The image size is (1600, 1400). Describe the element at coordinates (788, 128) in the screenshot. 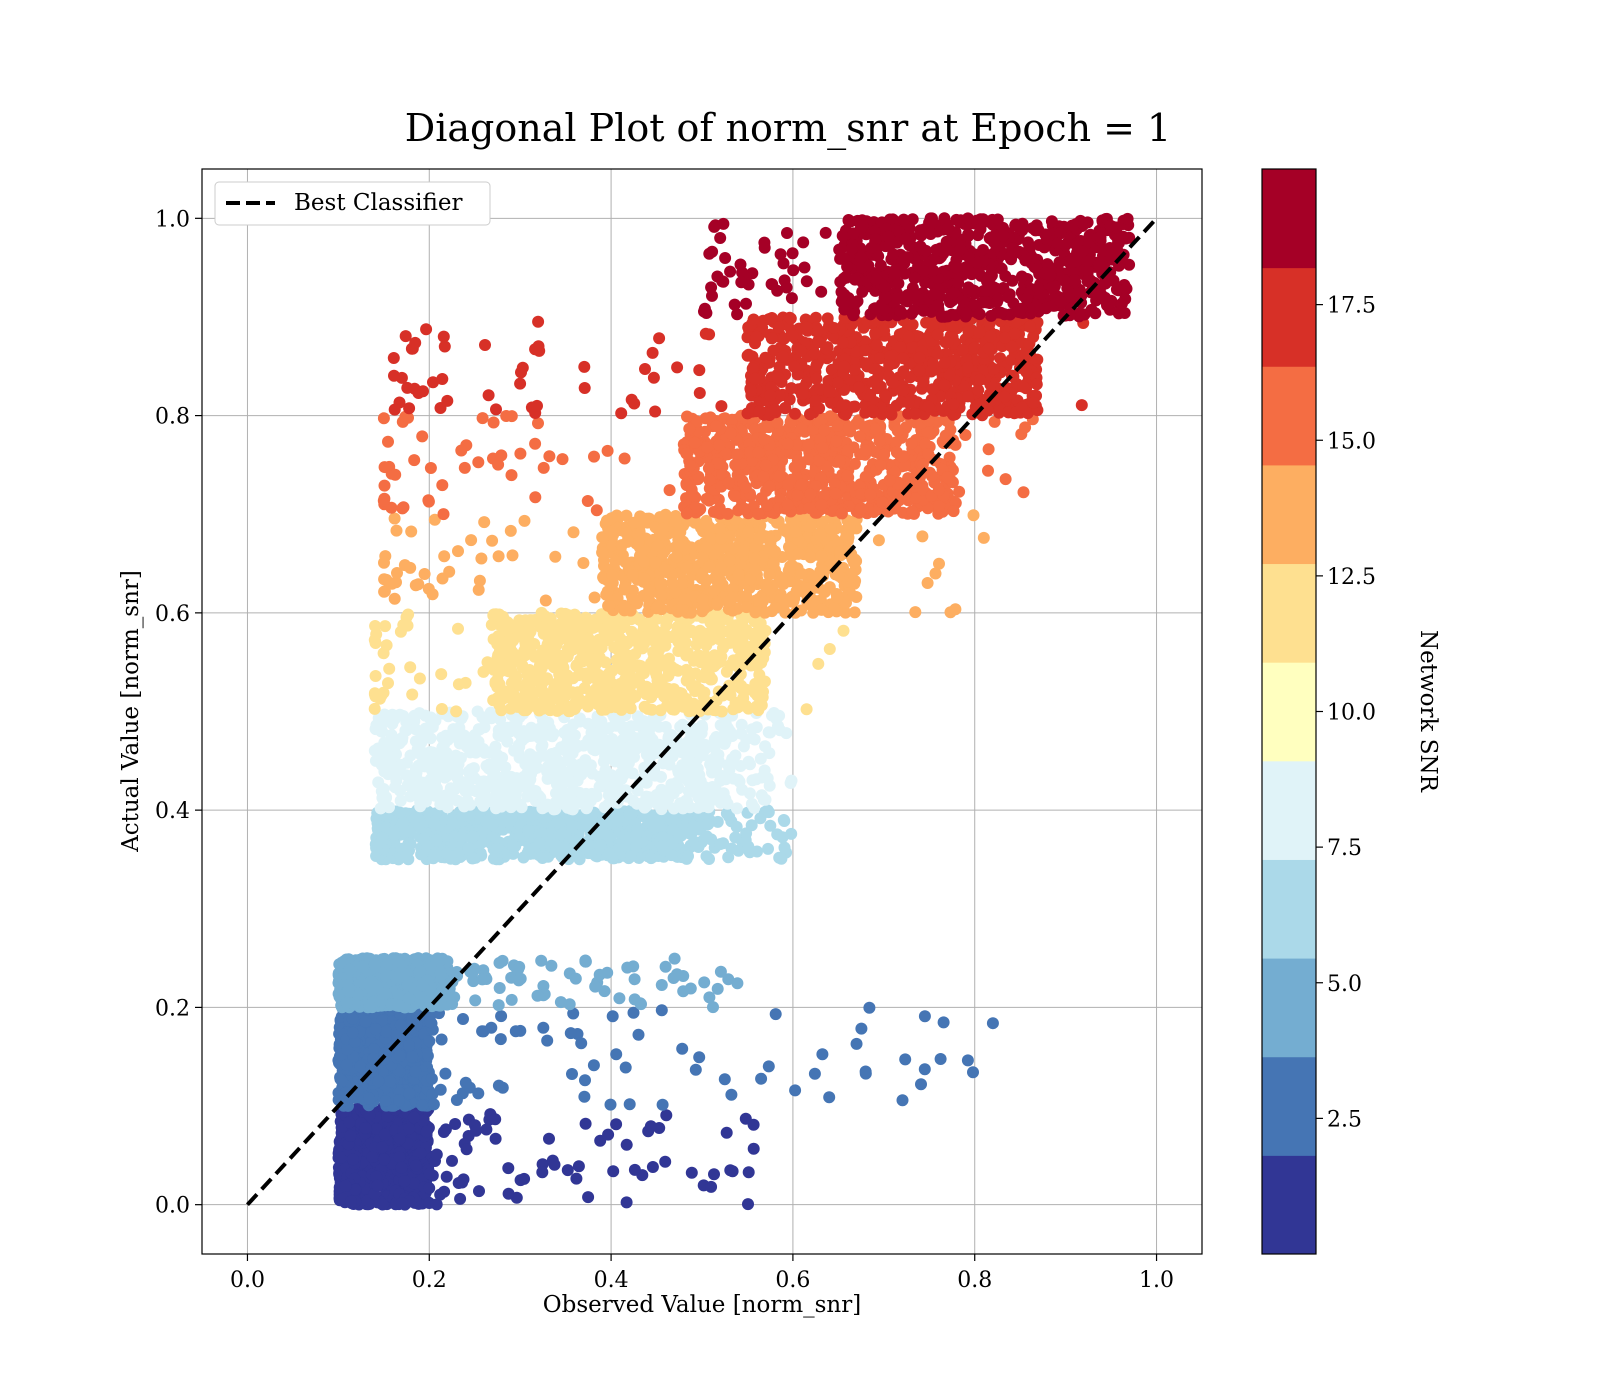

I see `chart-title: Diagonal Plot of norm_snr at Epoch = 1` at that location.